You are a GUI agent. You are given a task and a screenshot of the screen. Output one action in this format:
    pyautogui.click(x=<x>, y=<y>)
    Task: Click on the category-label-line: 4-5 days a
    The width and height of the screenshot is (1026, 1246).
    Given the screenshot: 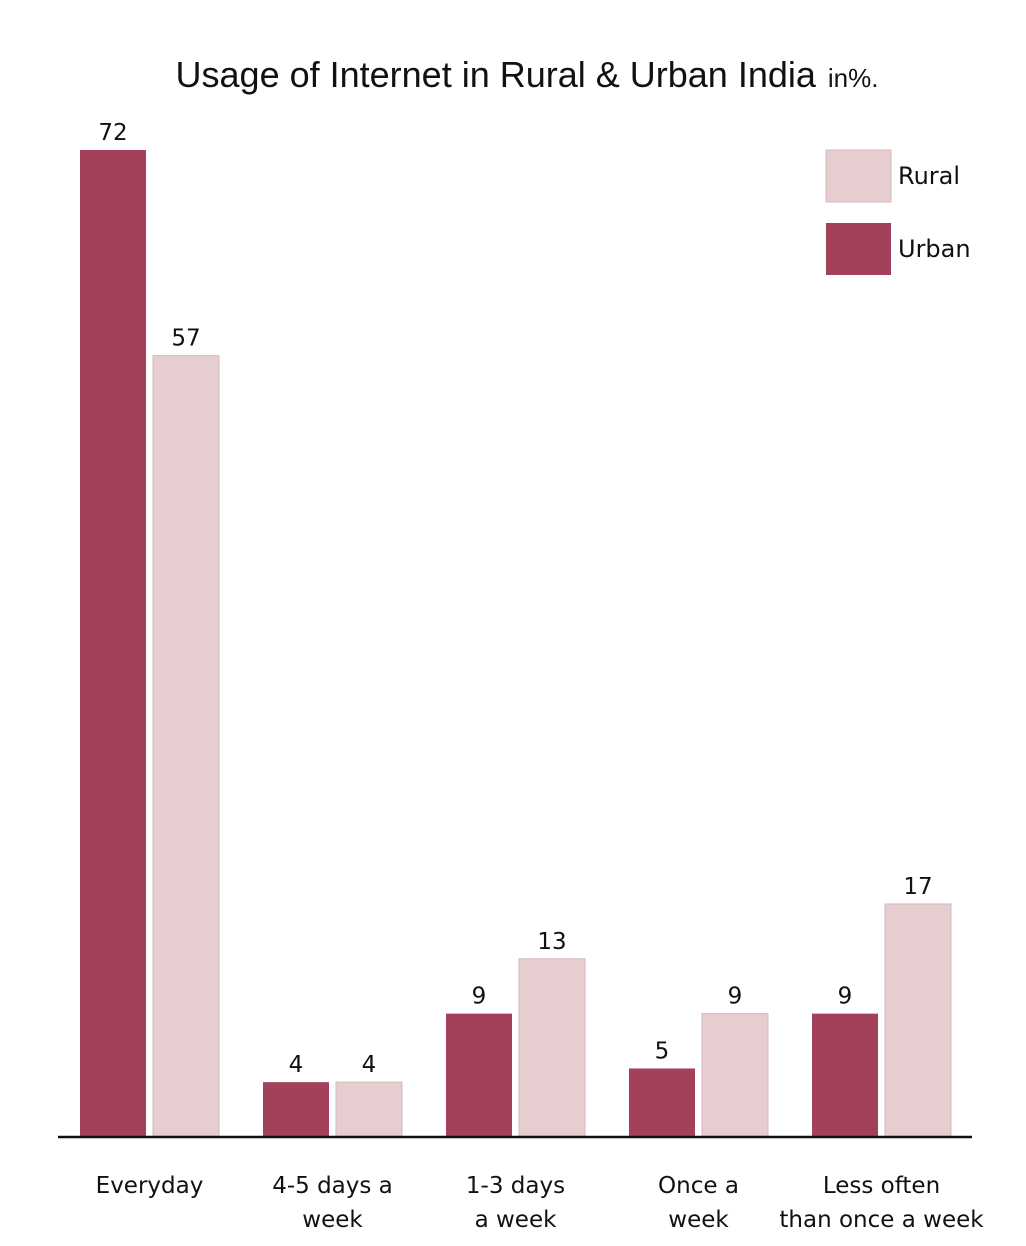 What is the action you would take?
    pyautogui.click(x=332, y=1186)
    